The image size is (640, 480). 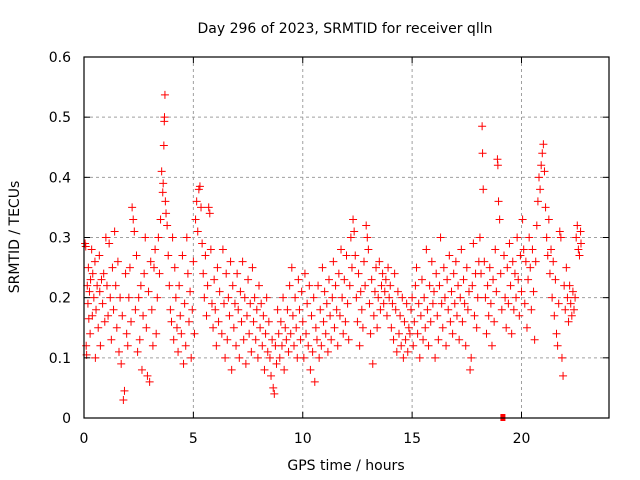 What do you see at coordinates (84, 439) in the screenshot?
I see `x-tick-label: 0` at bounding box center [84, 439].